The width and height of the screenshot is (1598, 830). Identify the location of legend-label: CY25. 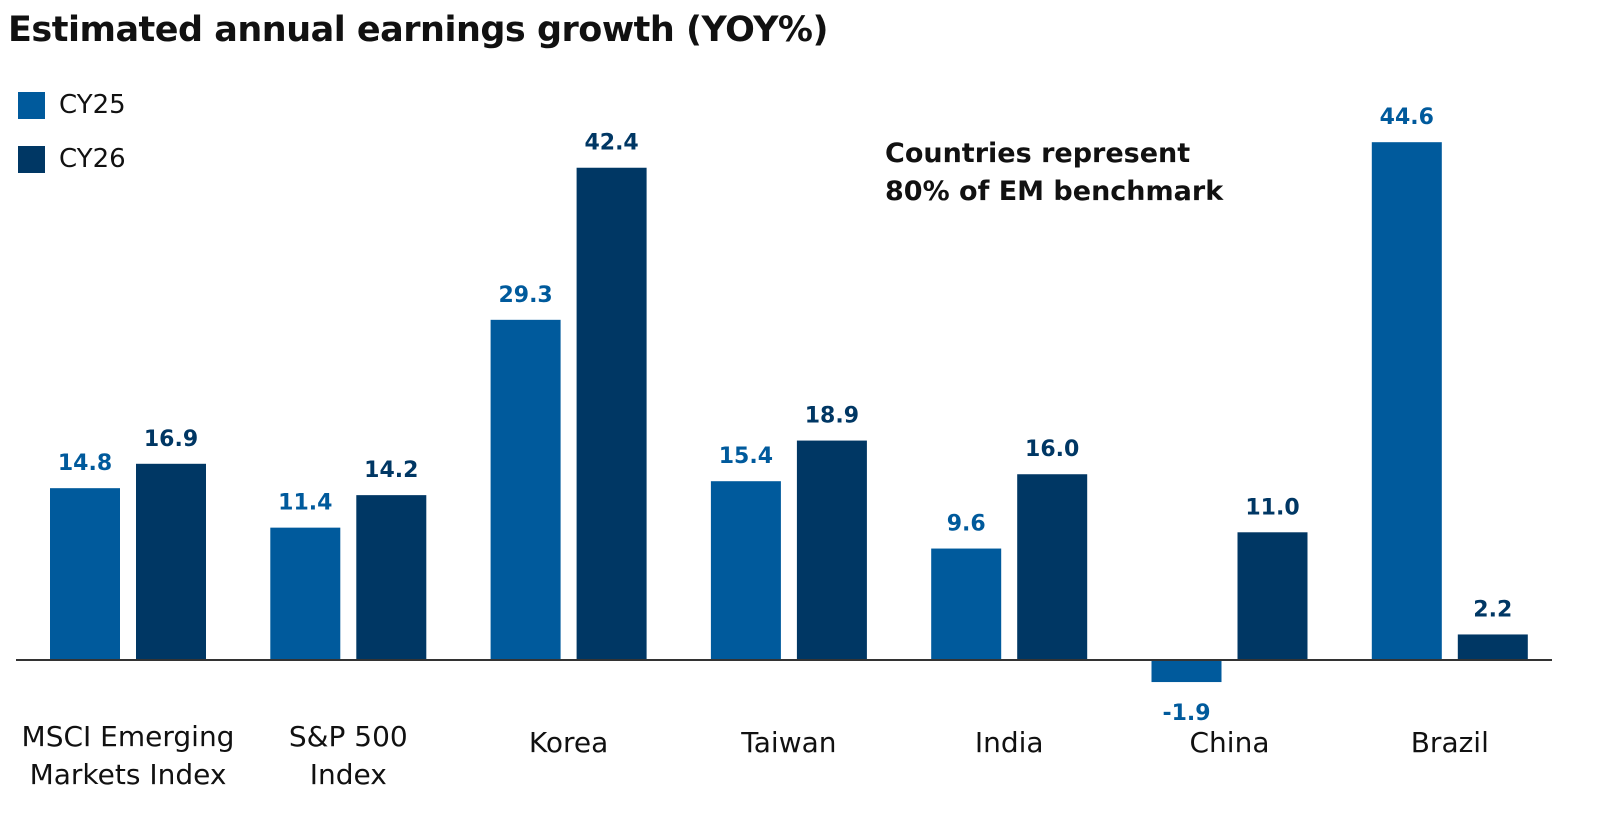
(92, 105).